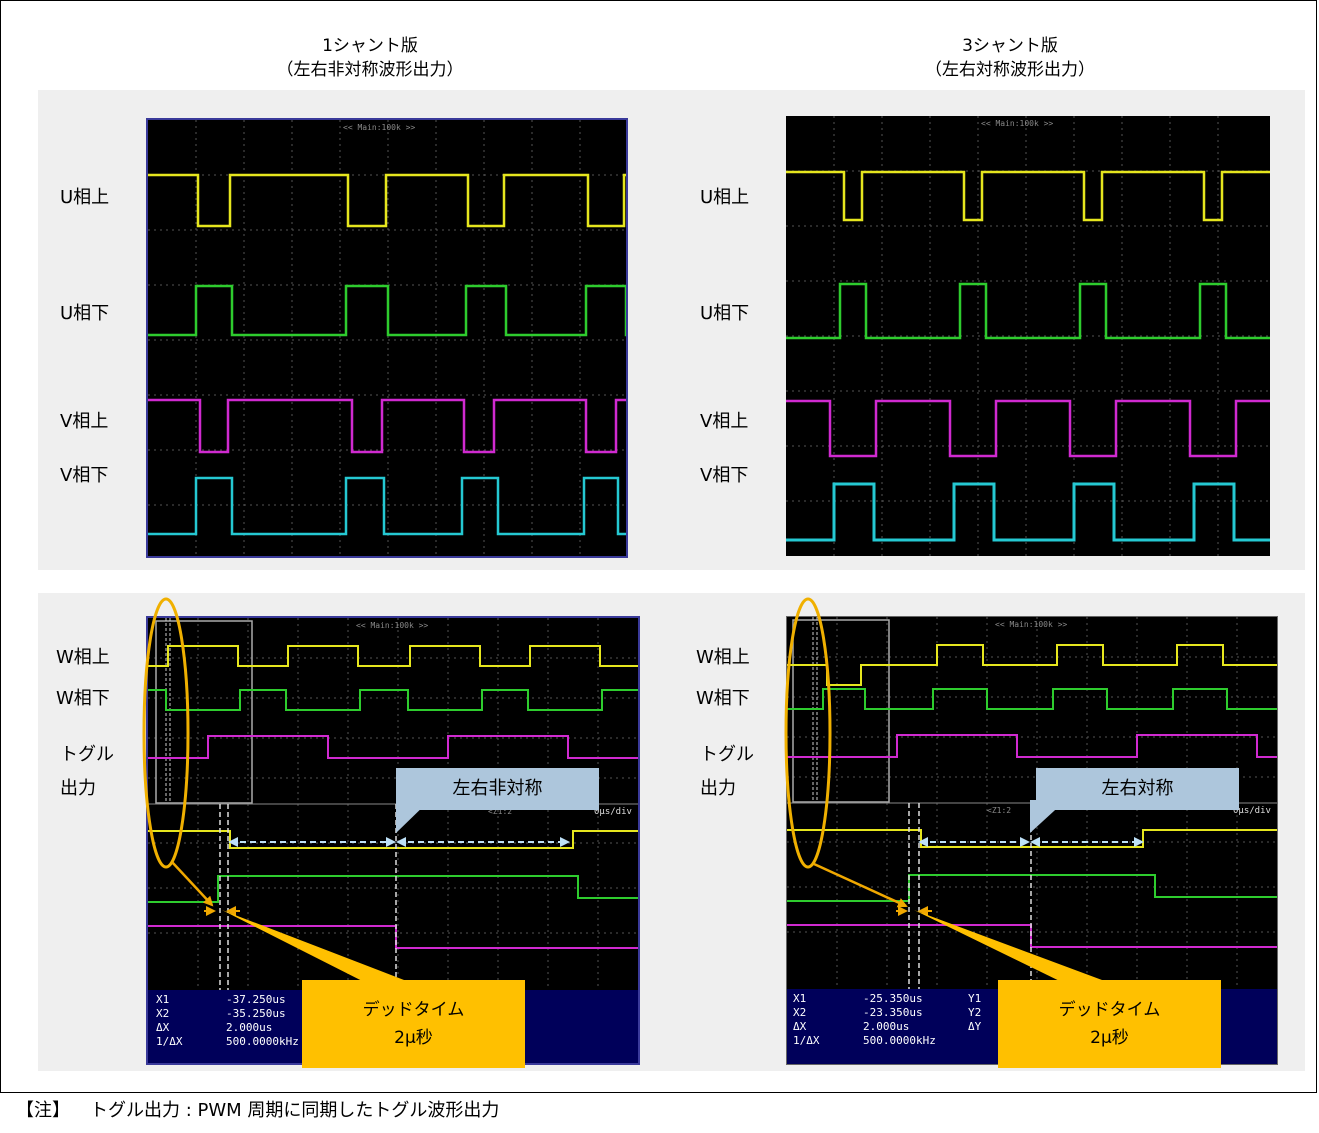  Describe the element at coordinates (893, 1012) in the screenshot. I see `x2-value: -23.350us` at that location.